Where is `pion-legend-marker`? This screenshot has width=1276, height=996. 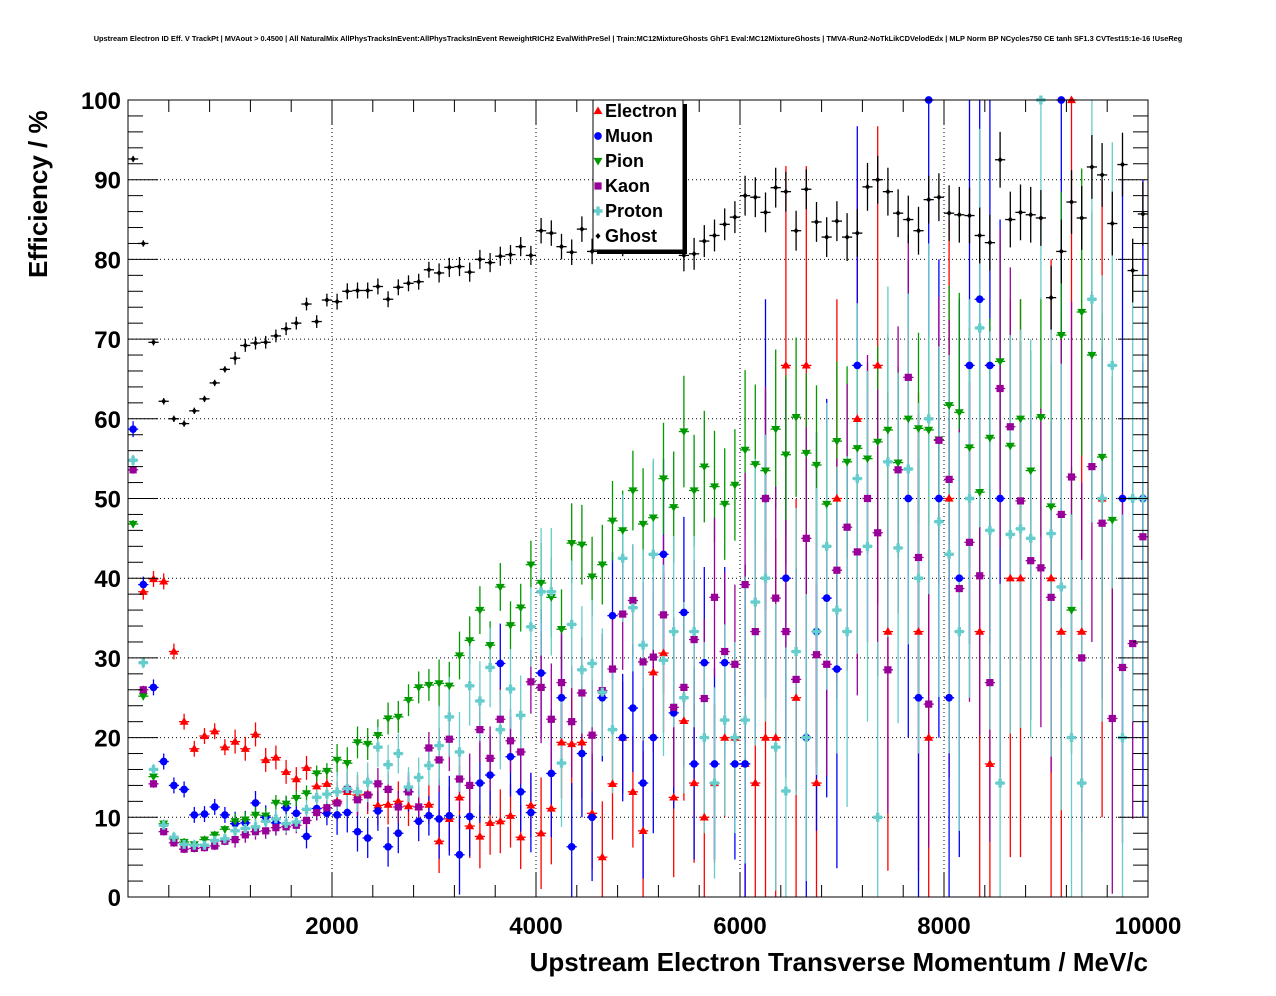 pion-legend-marker is located at coordinates (598, 161).